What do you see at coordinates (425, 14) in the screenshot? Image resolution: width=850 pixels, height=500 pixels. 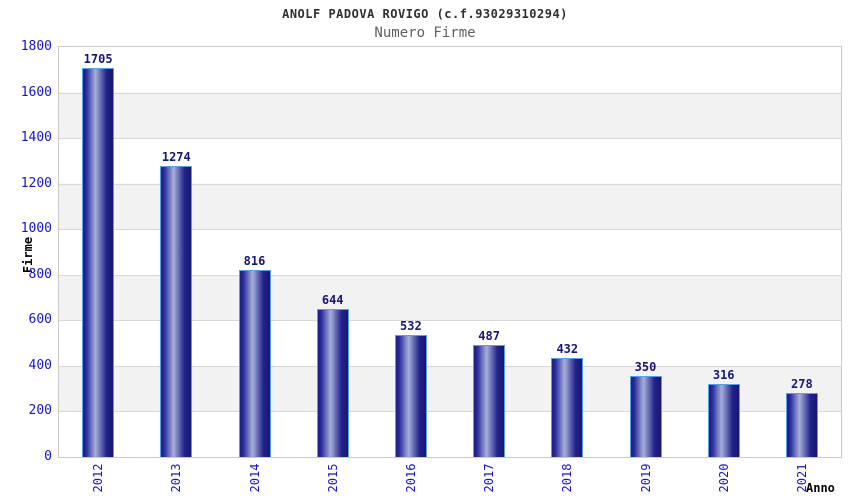 I see `chart-title: ANOLF PADOVA ROVIGO (c.f.93029310294)` at bounding box center [425, 14].